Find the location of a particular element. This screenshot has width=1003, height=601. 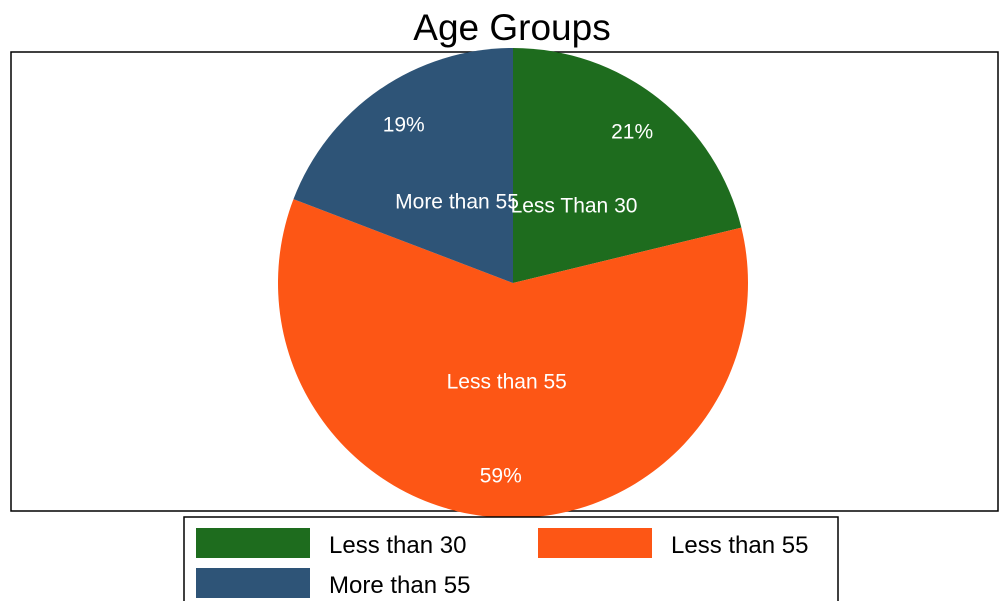

slice-percent-label: 59% is located at coordinates (501, 475).